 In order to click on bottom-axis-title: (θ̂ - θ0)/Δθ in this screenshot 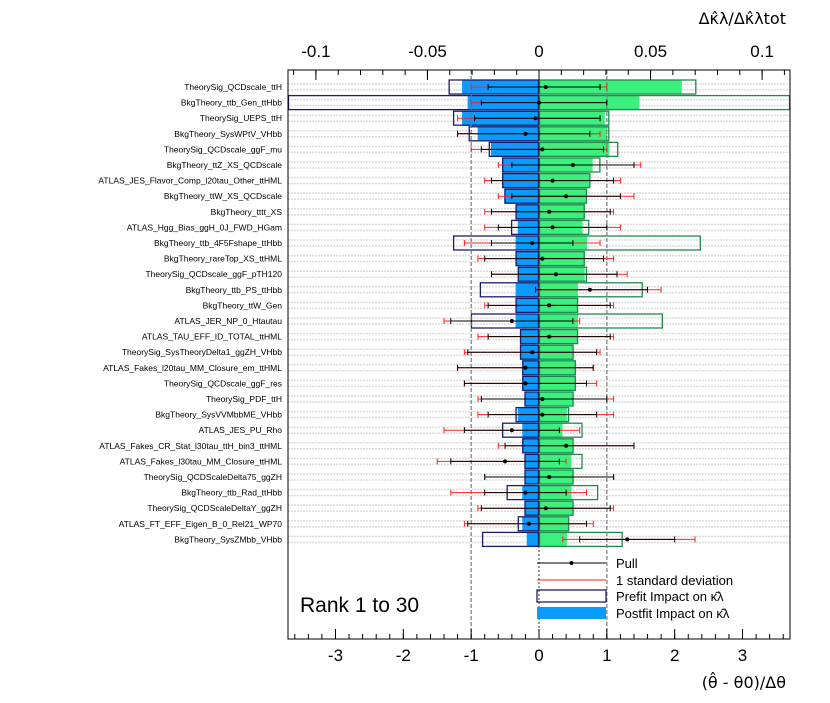, I will do `click(744, 682)`.